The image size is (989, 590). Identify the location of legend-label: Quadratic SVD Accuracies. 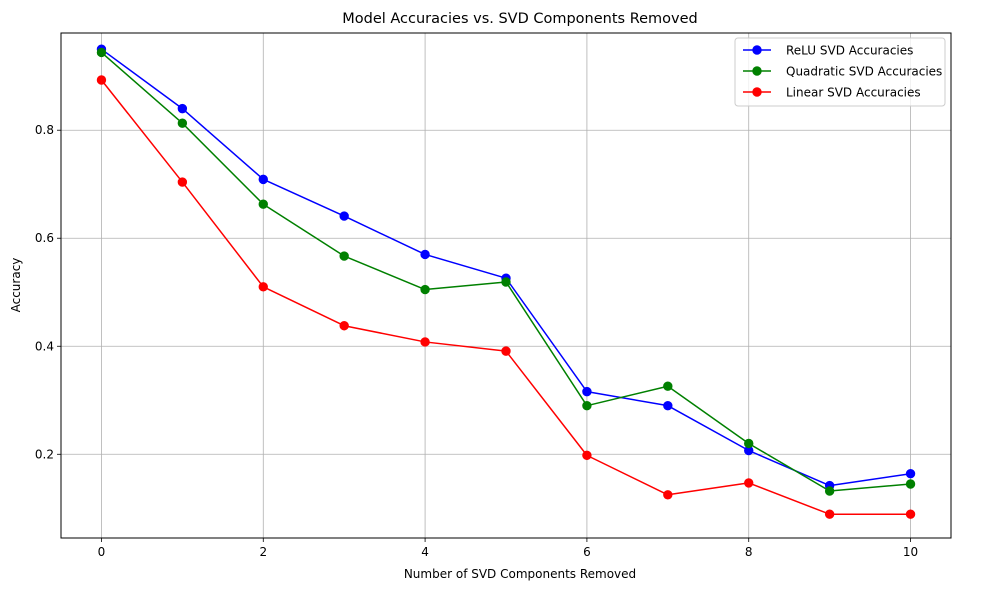
(864, 72).